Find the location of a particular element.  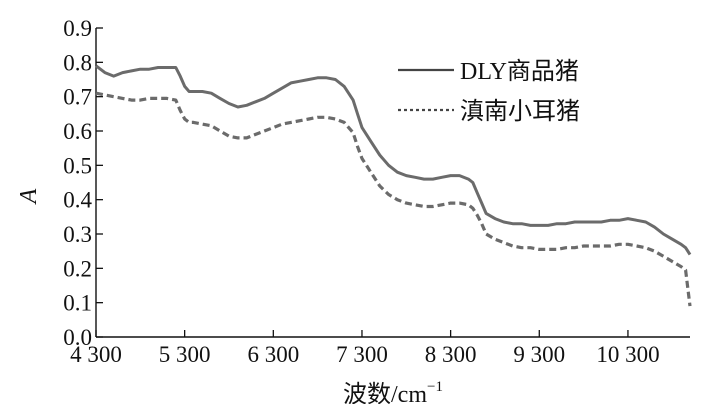

y-axis-title: A is located at coordinates (29, 196).